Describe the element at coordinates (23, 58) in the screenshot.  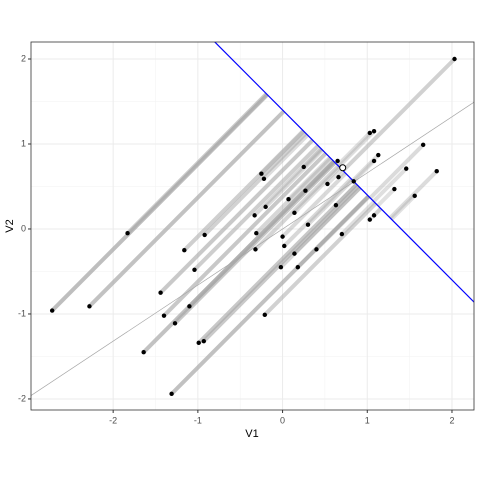
I see `y-tick-label: 2` at that location.